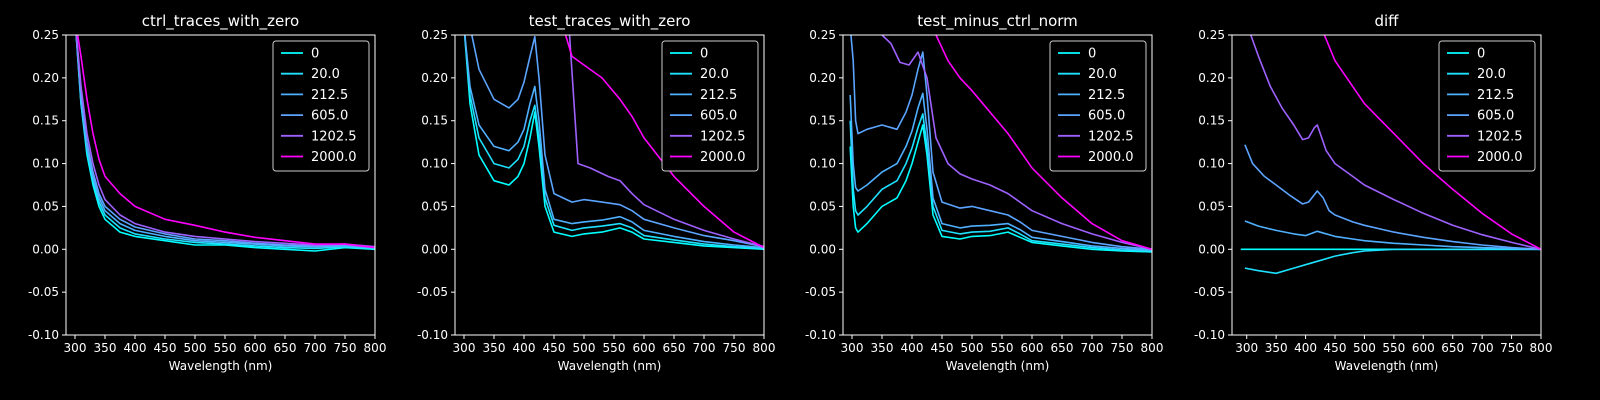  I want to click on x-axis-label: Wavelength (nm), so click(221, 366).